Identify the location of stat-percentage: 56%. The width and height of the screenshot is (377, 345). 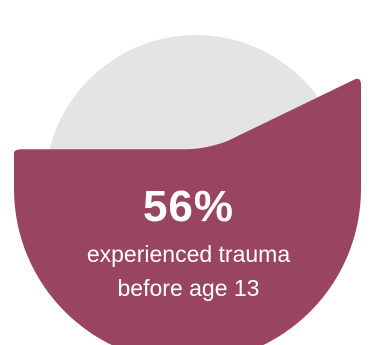
(188, 206).